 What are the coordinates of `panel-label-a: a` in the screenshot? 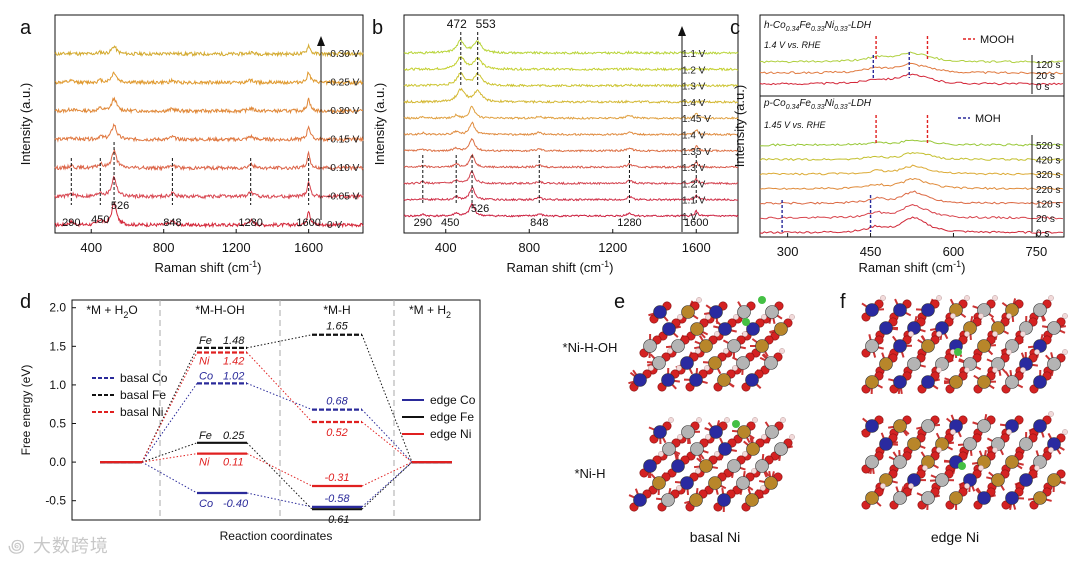 It's located at (26, 28).